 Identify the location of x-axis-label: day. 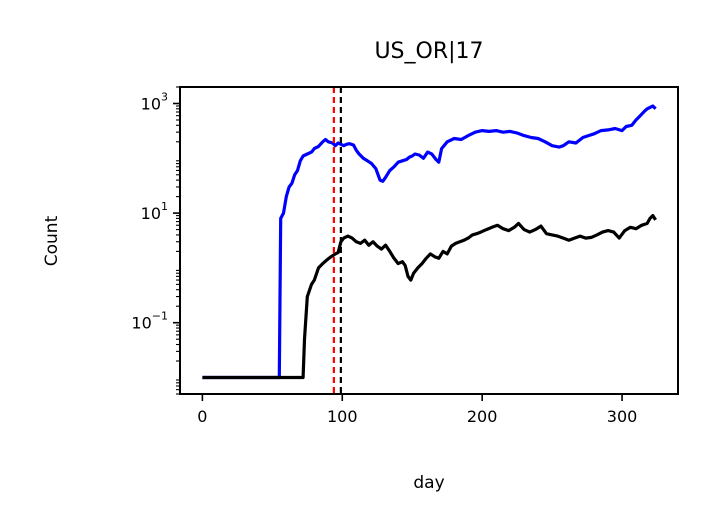
(428, 483).